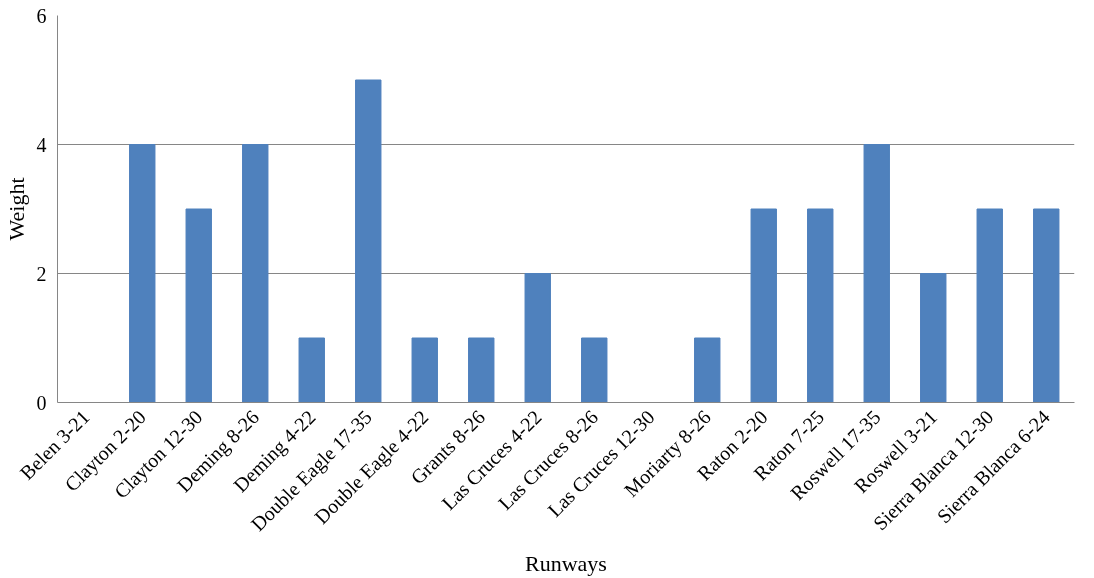 Image resolution: width=1094 pixels, height=578 pixels. I want to click on y-tick-label: 0, so click(41, 402).